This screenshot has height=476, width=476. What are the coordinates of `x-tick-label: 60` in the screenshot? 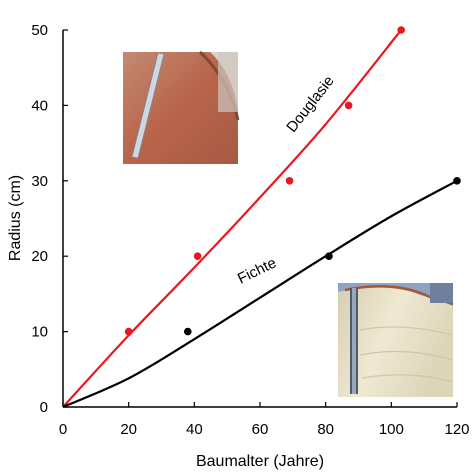 It's located at (260, 429).